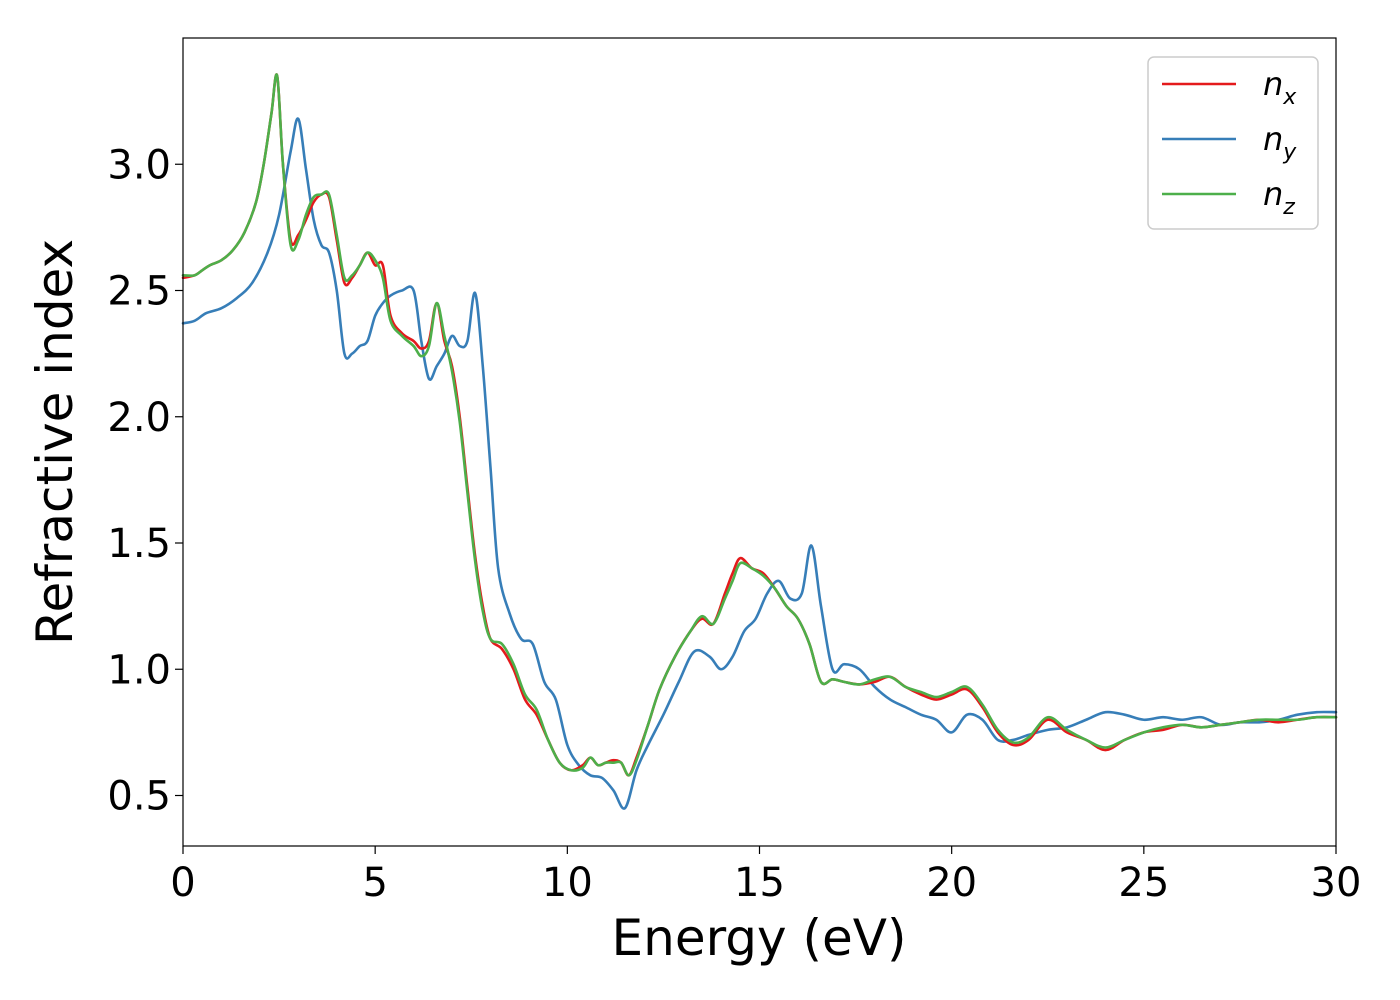  What do you see at coordinates (1336, 883) in the screenshot?
I see `x-tick-label: 30` at bounding box center [1336, 883].